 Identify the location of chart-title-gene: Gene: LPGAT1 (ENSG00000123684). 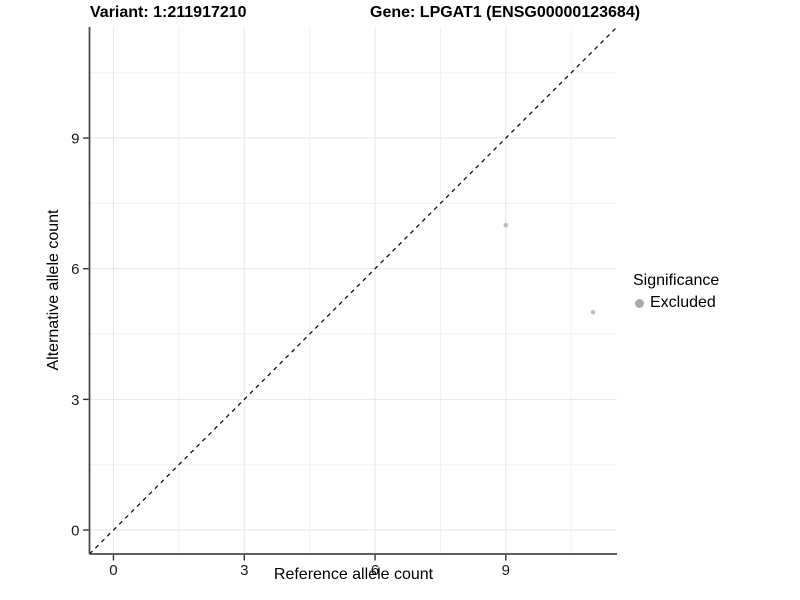
(505, 12).